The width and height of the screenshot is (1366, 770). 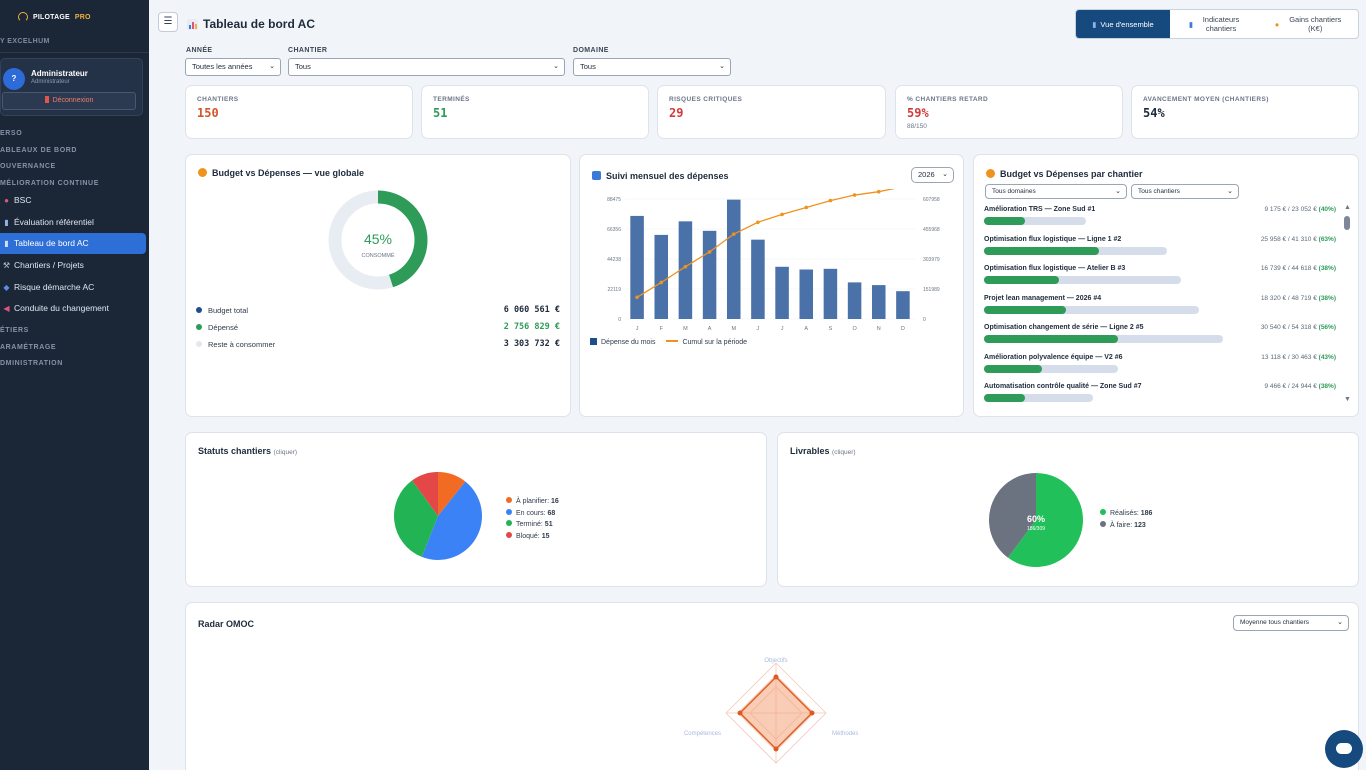 I want to click on sidebar-item-bsc: ● BSC, so click(x=73, y=200).